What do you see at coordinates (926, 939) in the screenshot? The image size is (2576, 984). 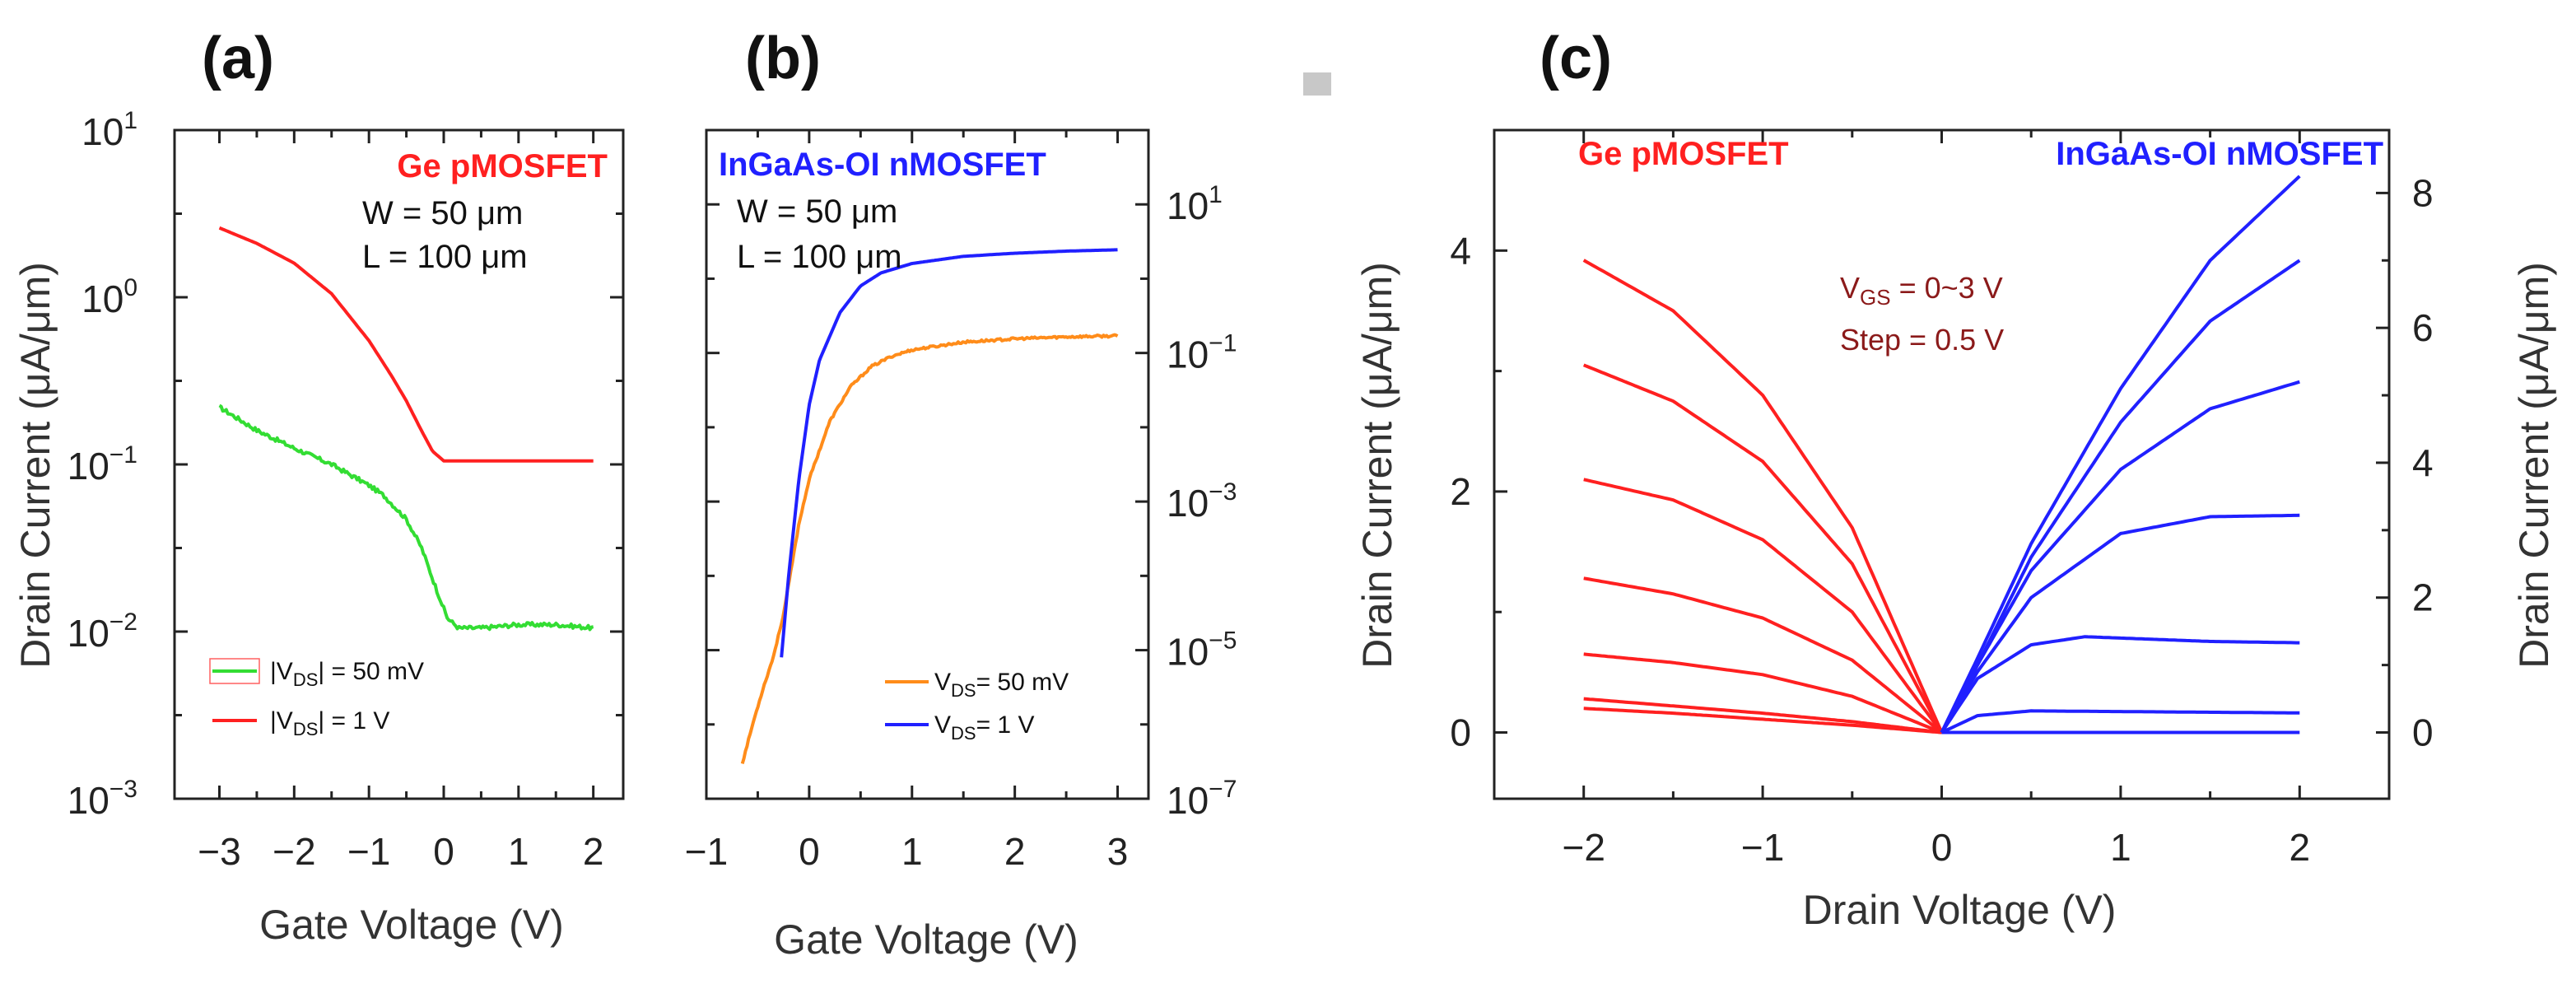 I see `panel-b-xlabel: Gate Voltage (V)` at bounding box center [926, 939].